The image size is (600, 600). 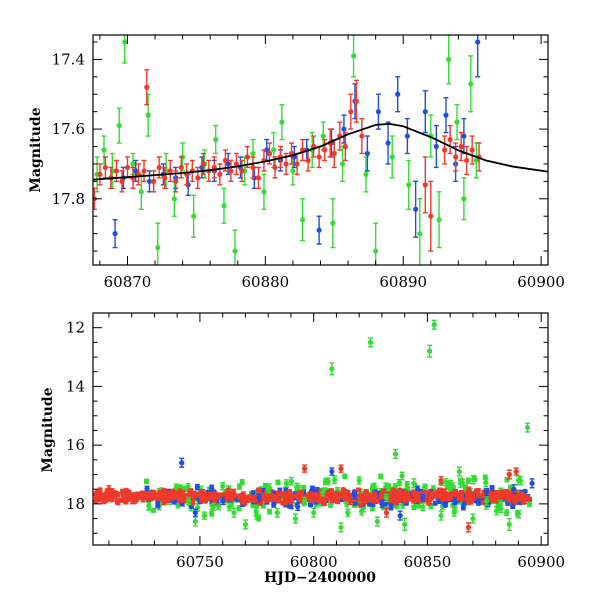 I want to click on top-y-tick-label: 17.8, so click(x=68, y=199).